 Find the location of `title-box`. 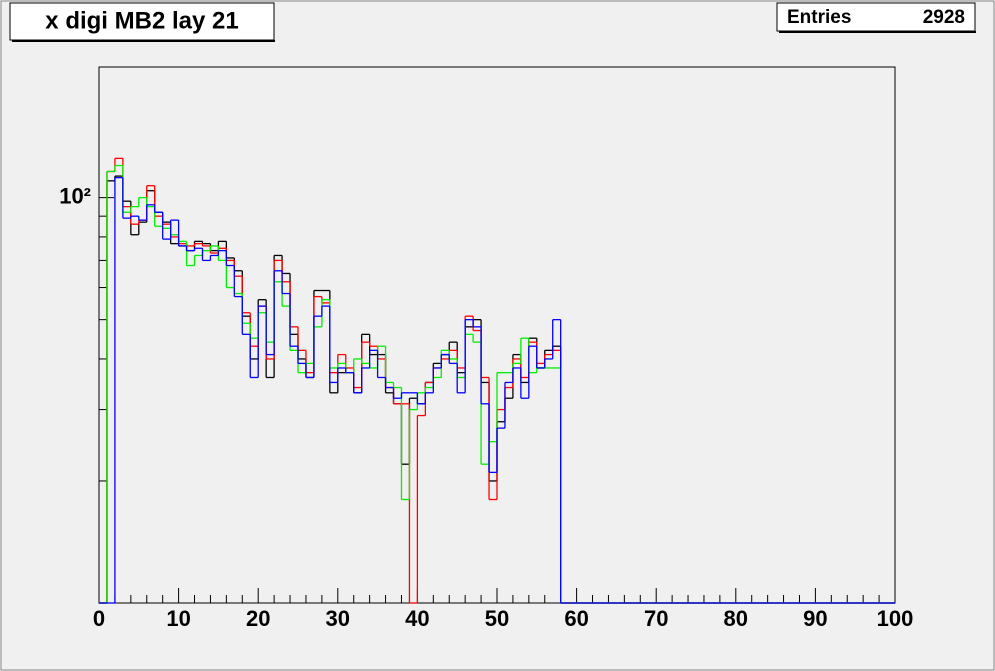

title-box is located at coordinates (142, 21).